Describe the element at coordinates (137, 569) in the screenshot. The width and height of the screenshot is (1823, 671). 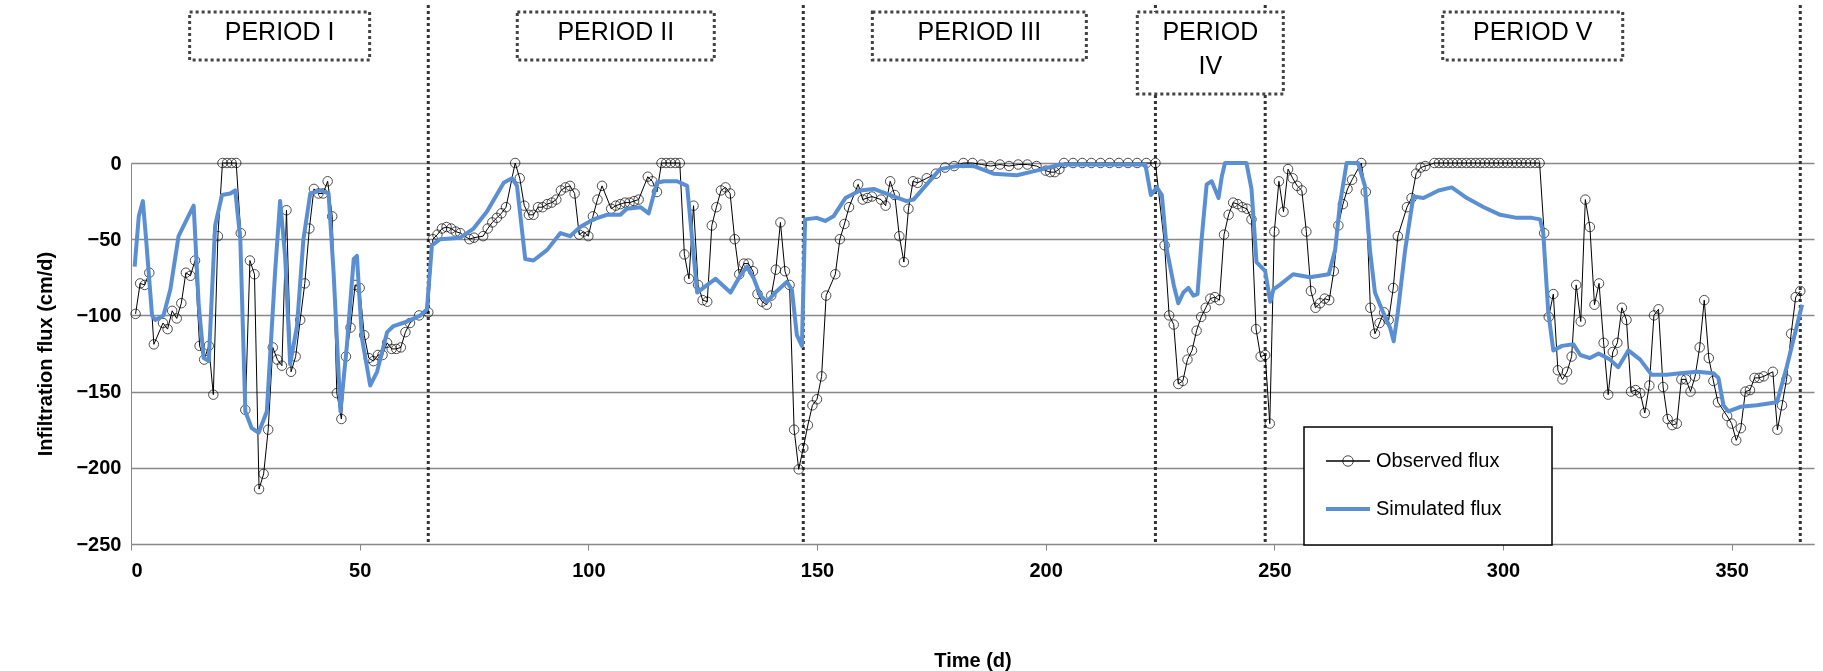
I see `x-tick-label: 0` at that location.